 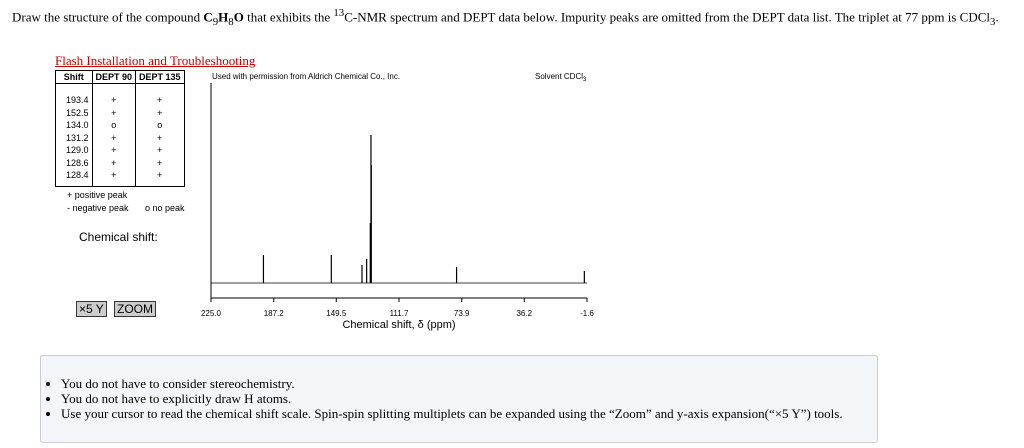 I want to click on question-text: 8, so click(x=231, y=21).